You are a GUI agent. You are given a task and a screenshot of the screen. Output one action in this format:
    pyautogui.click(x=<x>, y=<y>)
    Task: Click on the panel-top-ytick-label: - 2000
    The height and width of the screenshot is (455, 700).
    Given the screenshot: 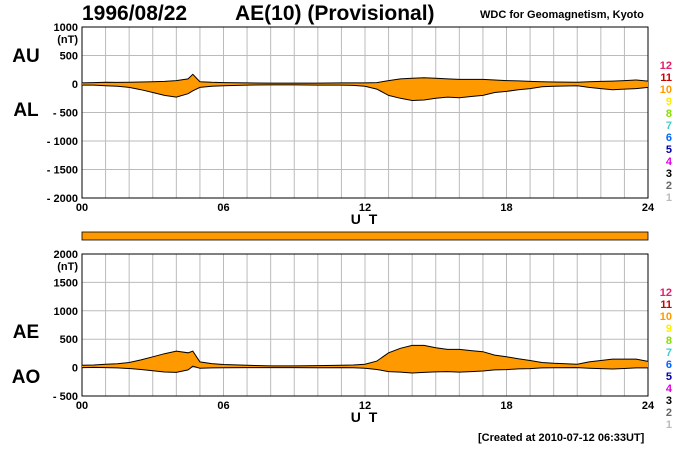 What is the action you would take?
    pyautogui.click(x=62, y=199)
    